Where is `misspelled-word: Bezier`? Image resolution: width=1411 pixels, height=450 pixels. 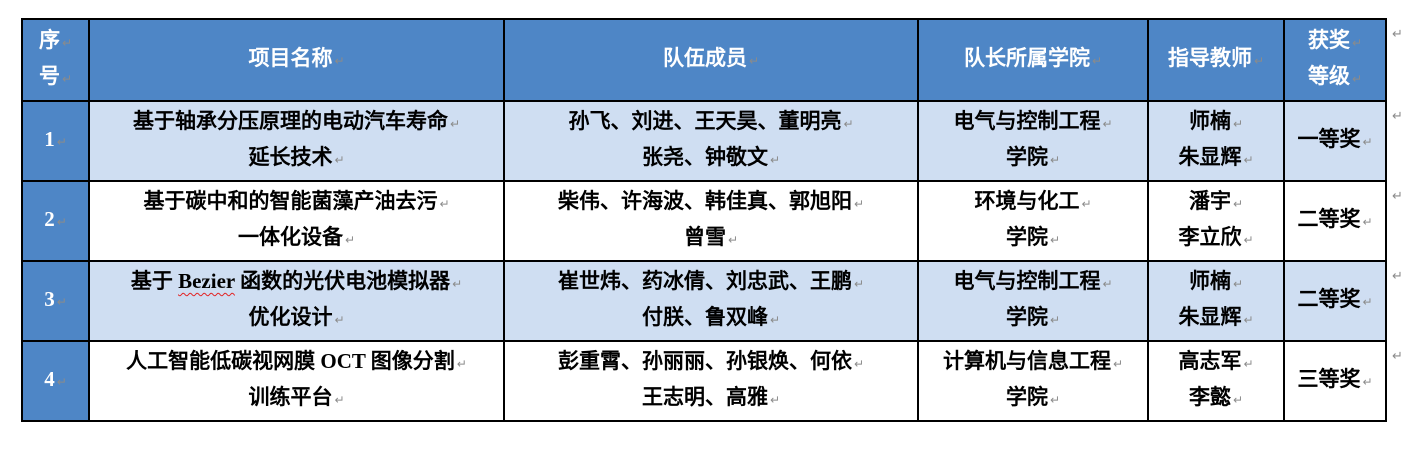 misspelled-word: Bezier is located at coordinates (206, 281).